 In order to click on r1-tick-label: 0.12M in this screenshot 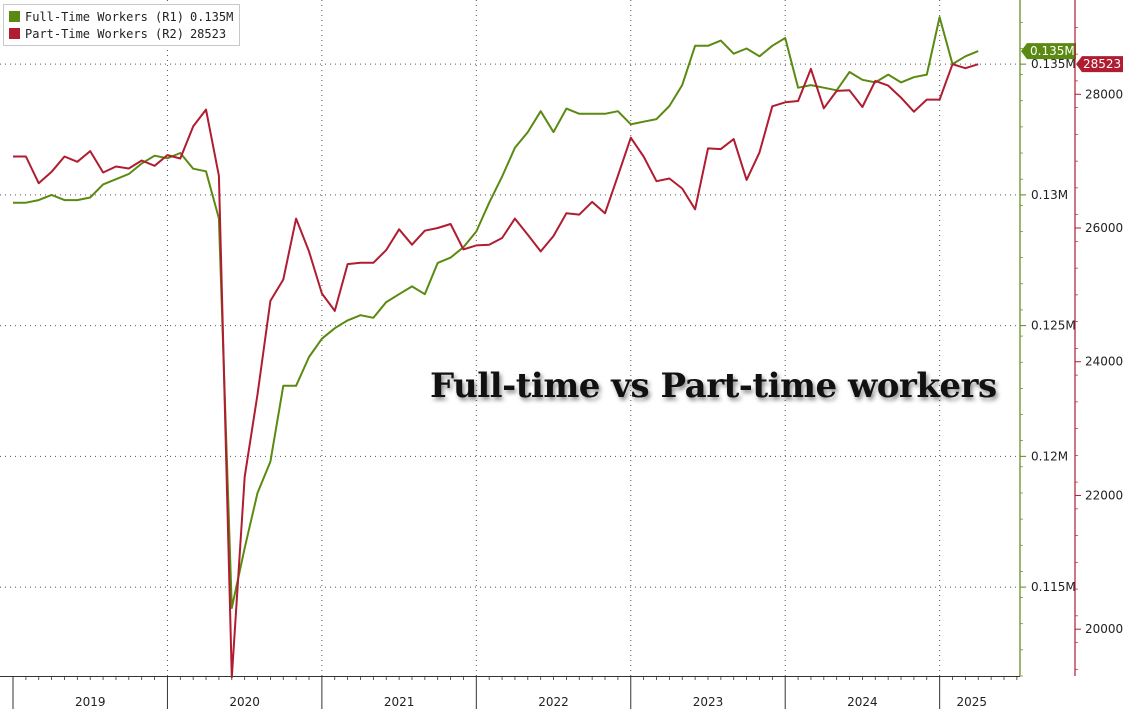, I will do `click(1049, 456)`.